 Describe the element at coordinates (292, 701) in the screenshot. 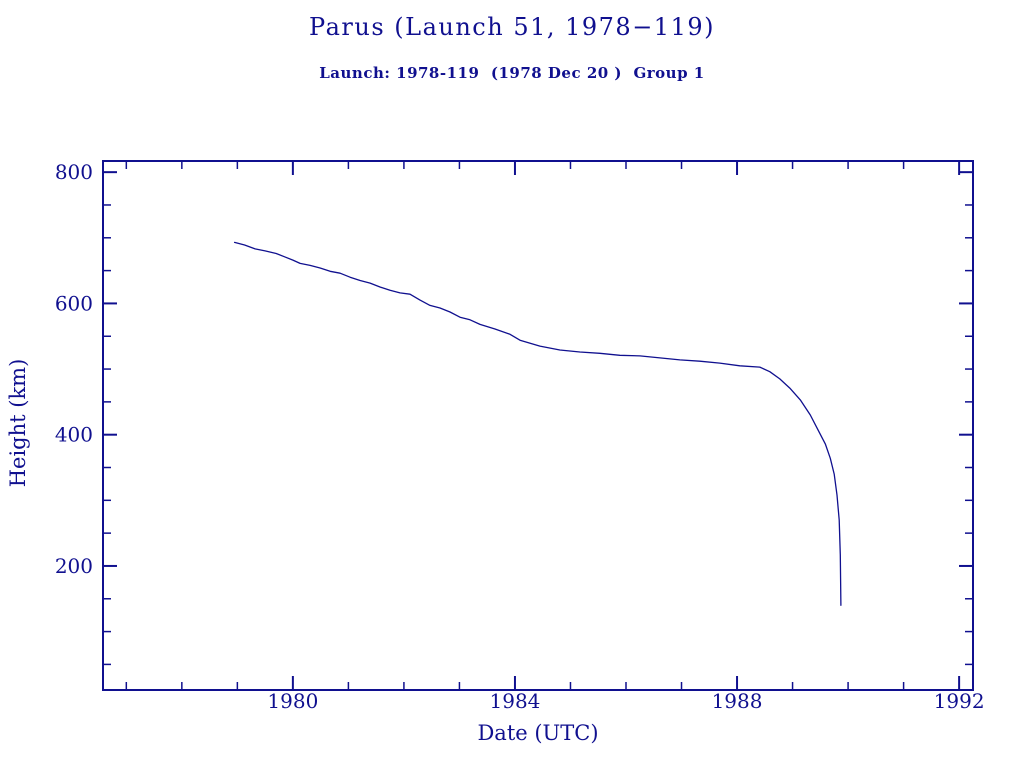

I see `x-tick-label: 1980` at that location.